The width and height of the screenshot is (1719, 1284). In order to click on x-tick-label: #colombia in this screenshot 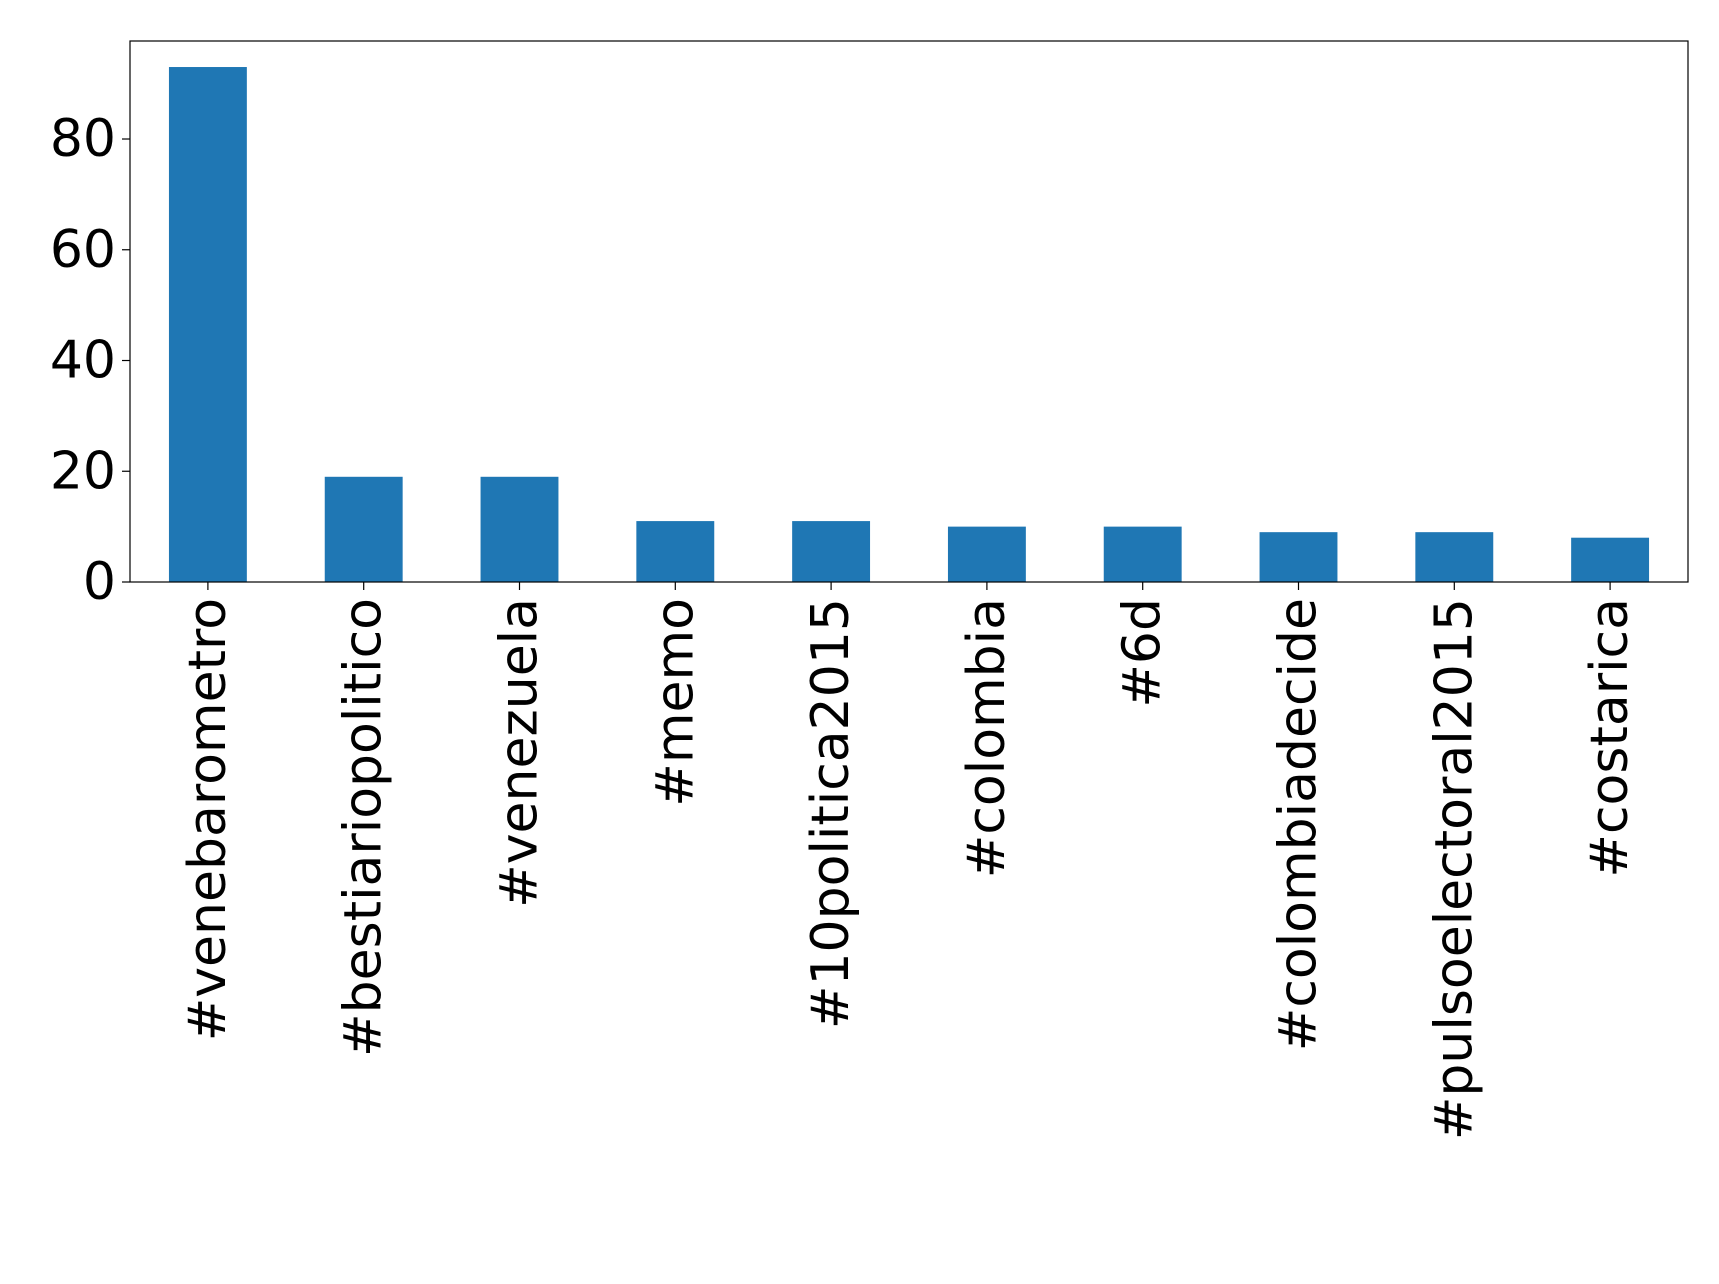, I will do `click(987, 738)`.